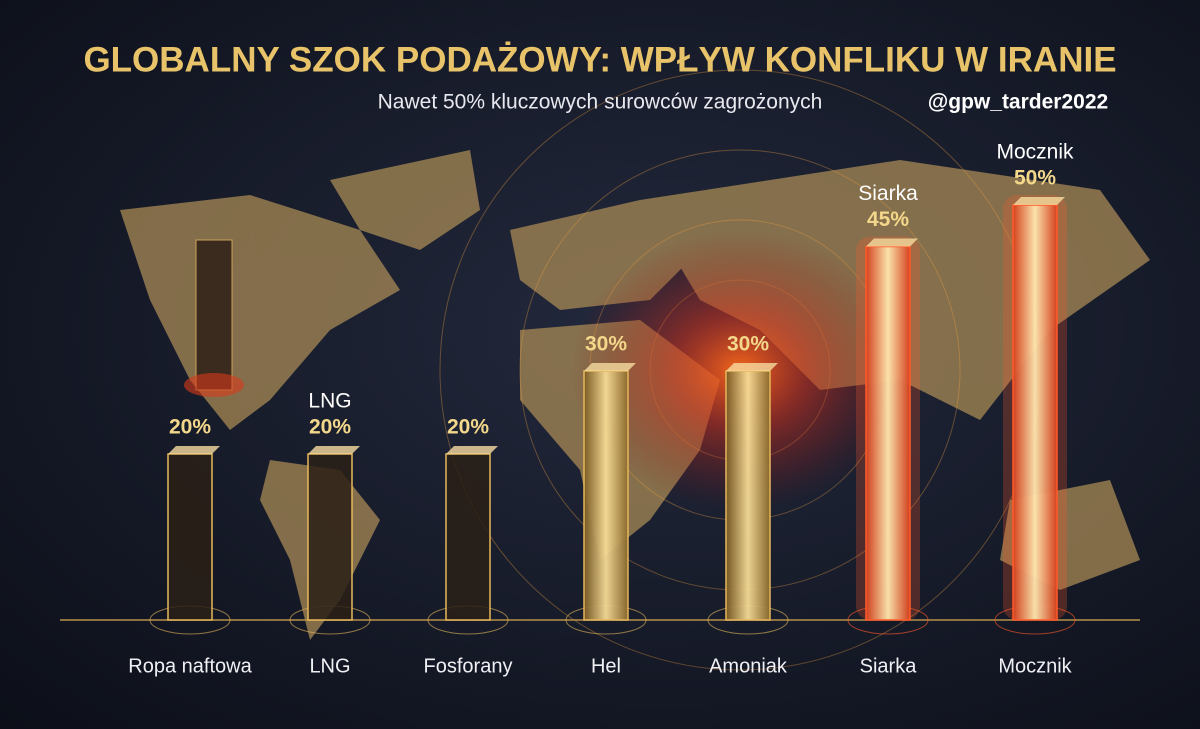 Image resolution: width=1200 pixels, height=729 pixels. Describe the element at coordinates (190, 666) in the screenshot. I see `x-tick-label: Ropa naftowa` at that location.